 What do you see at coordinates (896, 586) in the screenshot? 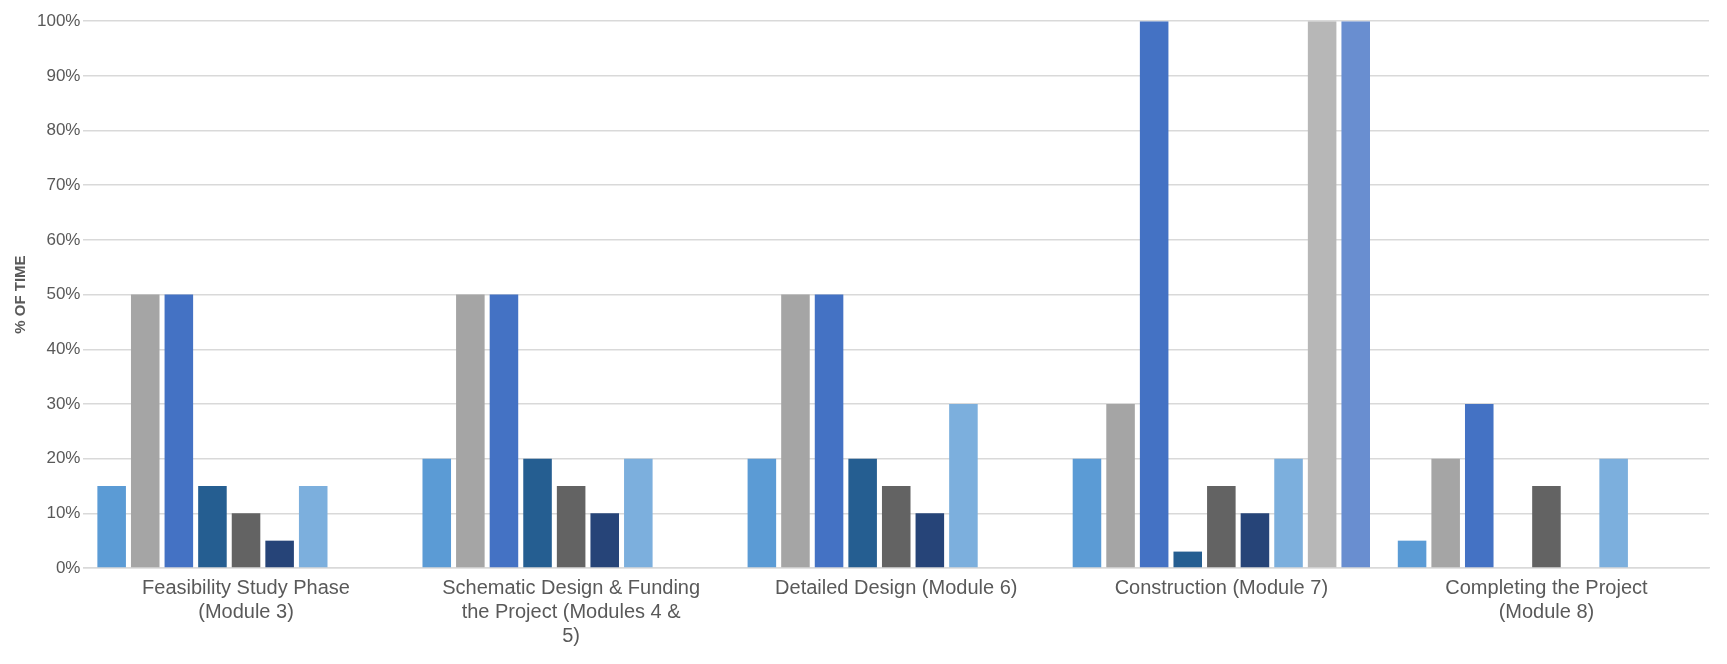
I see `x-tick-label: Detailed Design (Module 6)` at bounding box center [896, 586].